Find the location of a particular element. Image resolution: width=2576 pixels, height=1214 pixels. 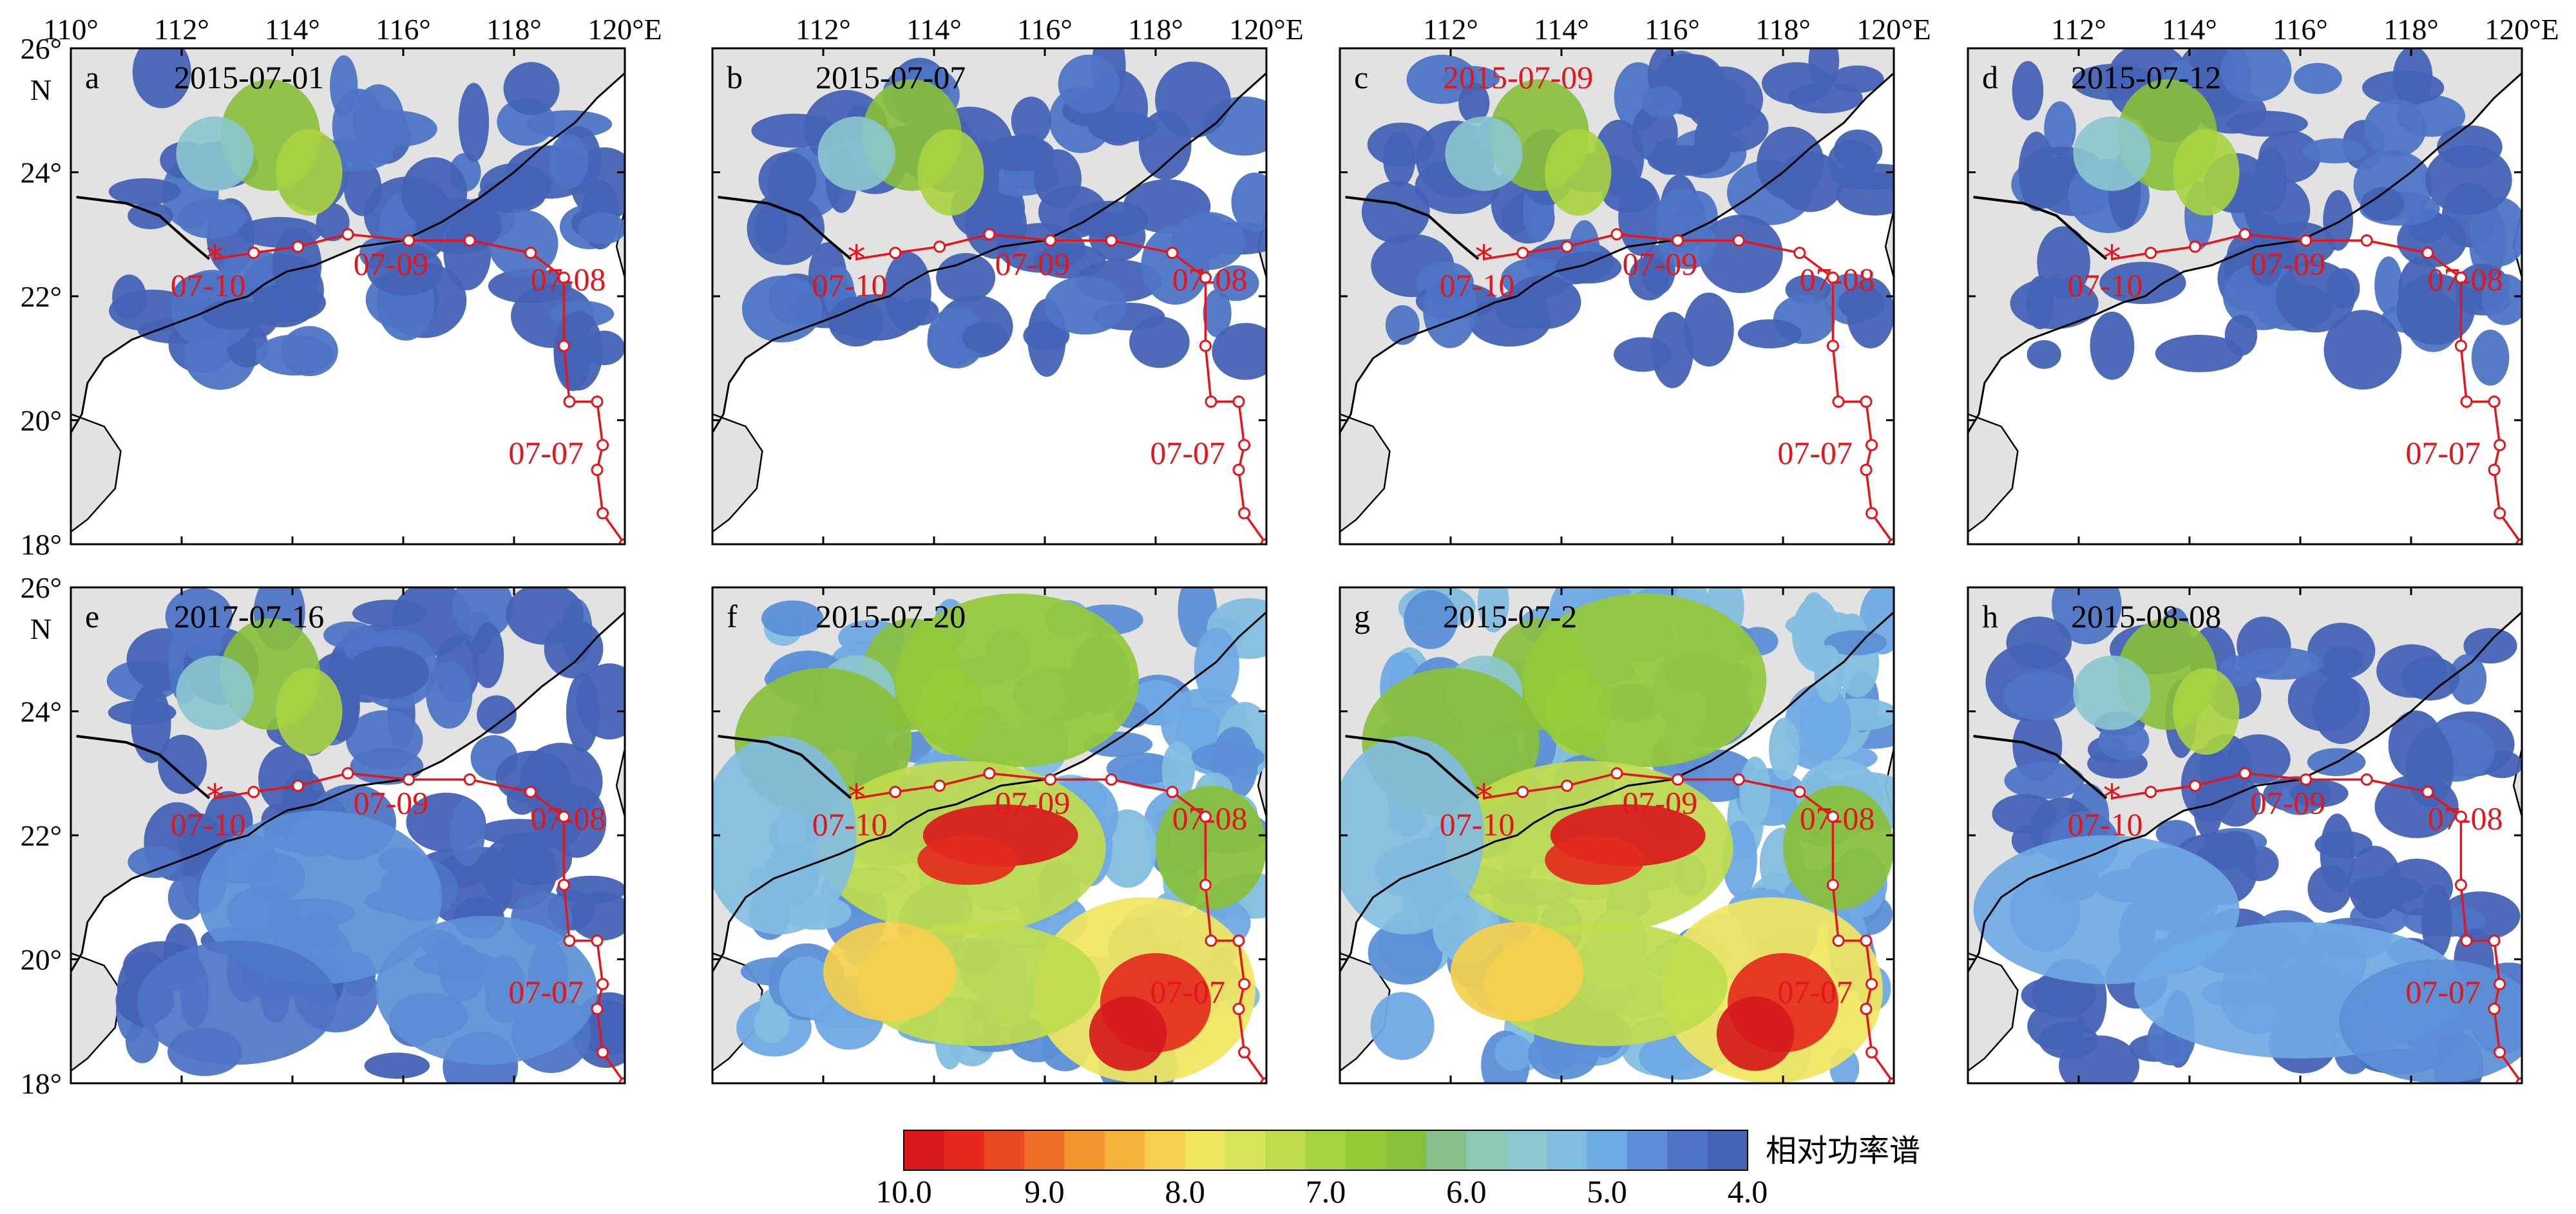

power-spectrum-field is located at coordinates (989, 835).